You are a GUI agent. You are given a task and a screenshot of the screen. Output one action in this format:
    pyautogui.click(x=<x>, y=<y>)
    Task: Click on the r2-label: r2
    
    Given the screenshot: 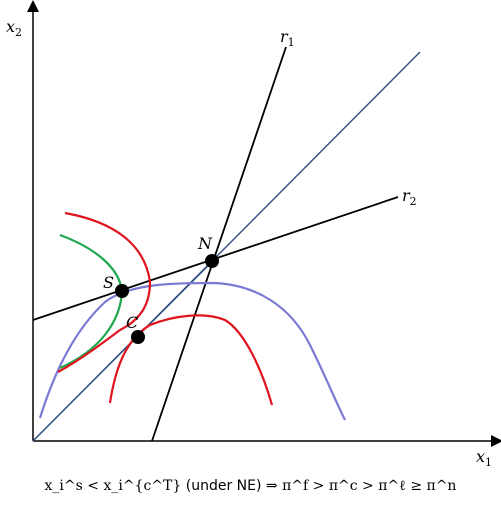 What is the action you would take?
    pyautogui.click(x=409, y=197)
    